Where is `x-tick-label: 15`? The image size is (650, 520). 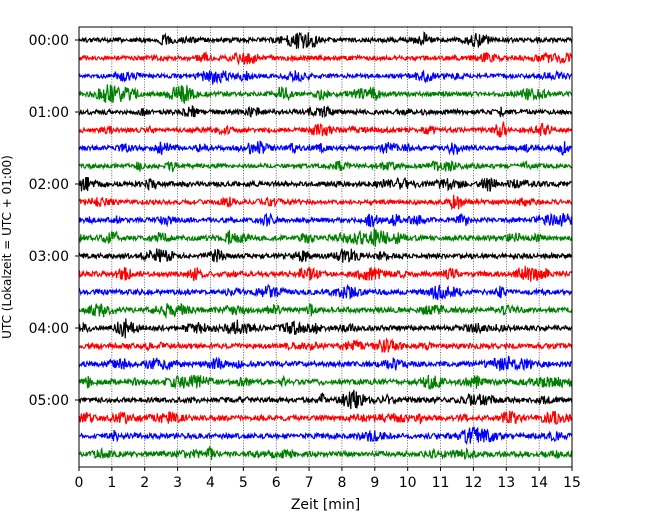 x-tick-label: 15 is located at coordinates (572, 483).